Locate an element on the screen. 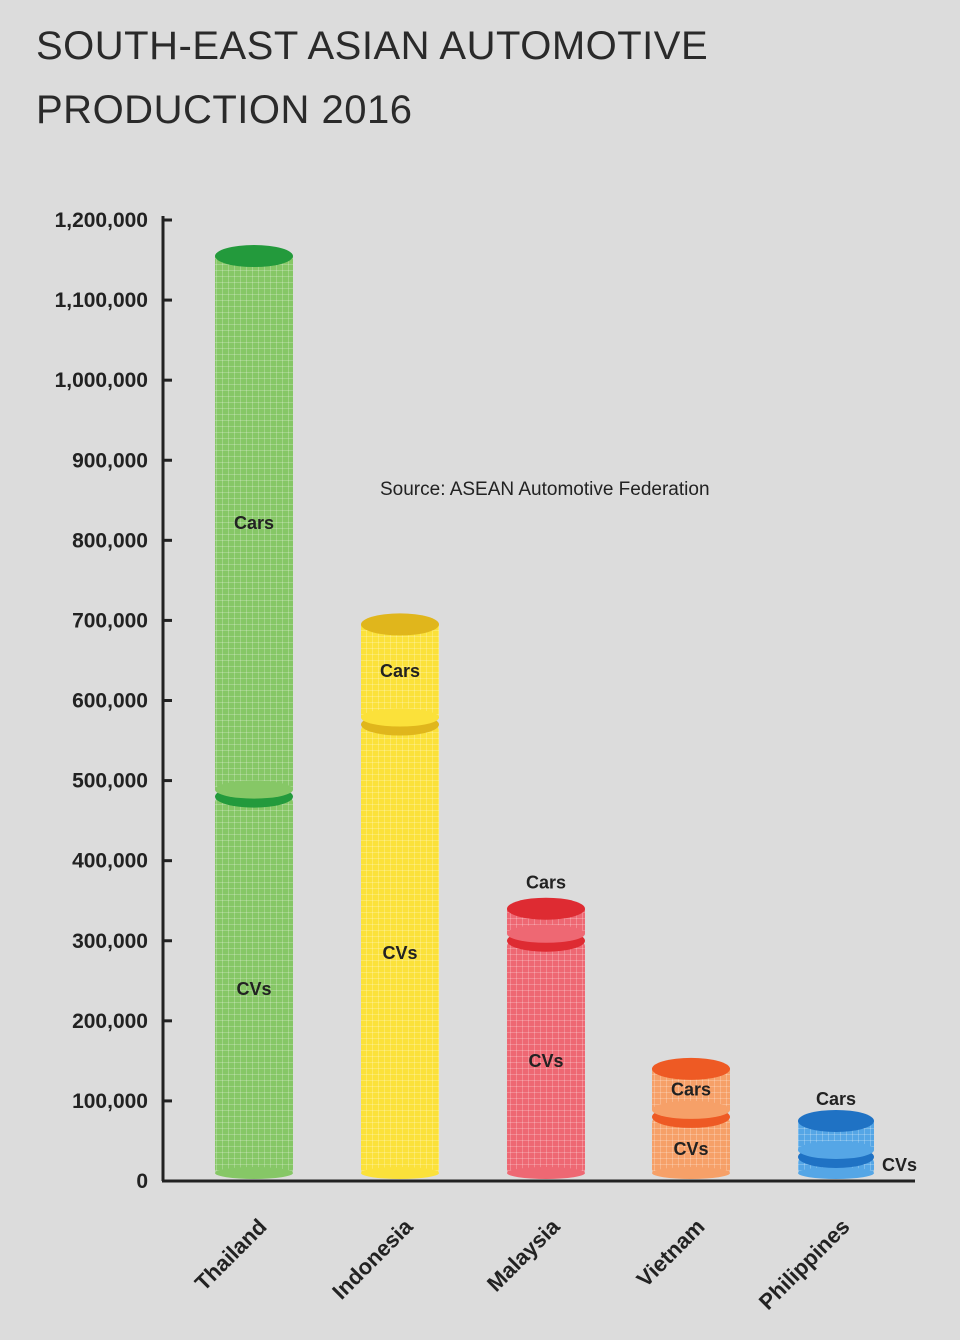  y-tick-label: 800,000 is located at coordinates (110, 540).